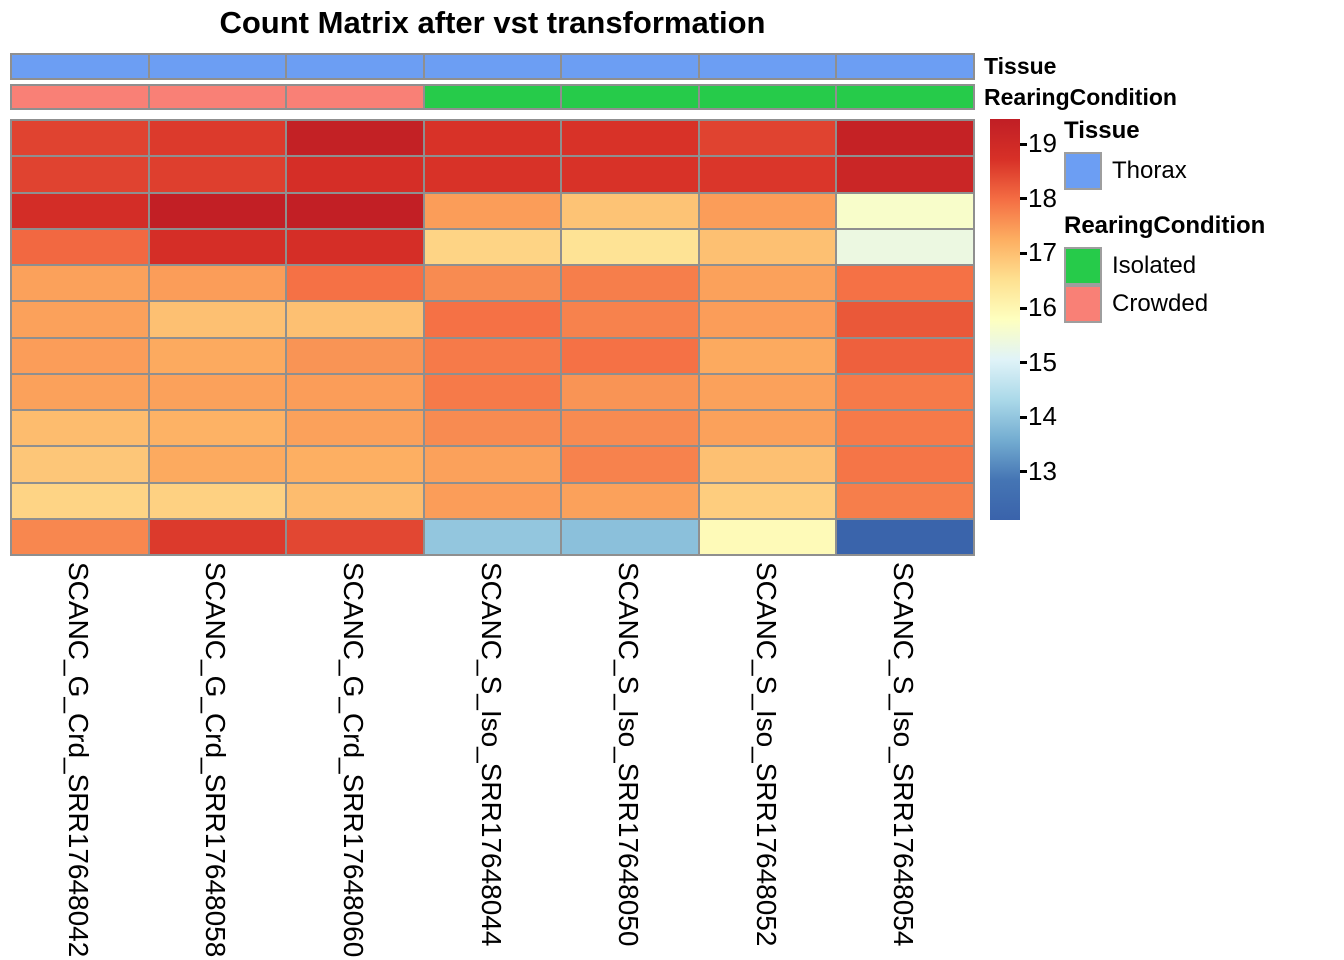  Describe the element at coordinates (630, 246) in the screenshot. I see `heatmap-cell-r4-c5` at that location.